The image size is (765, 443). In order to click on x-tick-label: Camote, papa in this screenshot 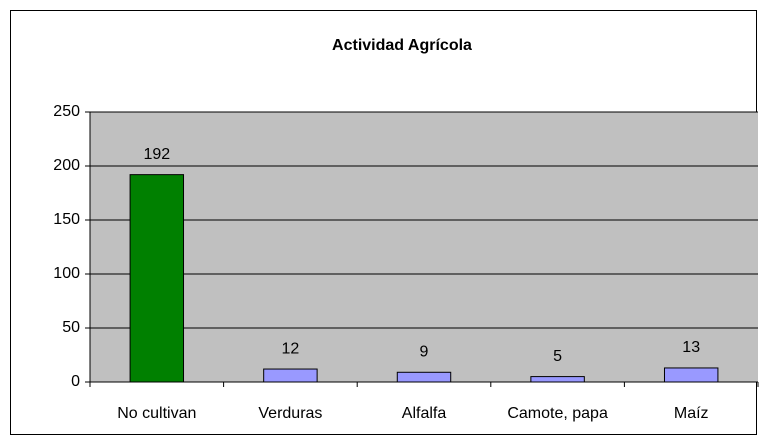, I will do `click(557, 413)`.